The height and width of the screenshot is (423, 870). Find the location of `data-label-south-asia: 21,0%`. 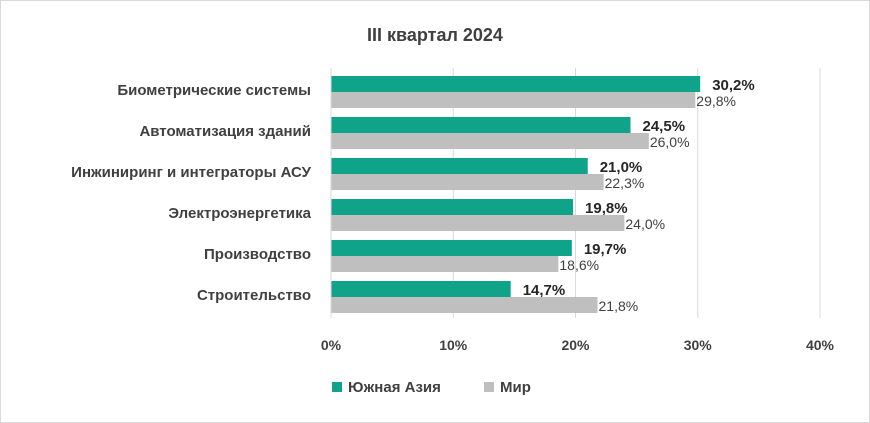

data-label-south-asia: 21,0% is located at coordinates (621, 167).